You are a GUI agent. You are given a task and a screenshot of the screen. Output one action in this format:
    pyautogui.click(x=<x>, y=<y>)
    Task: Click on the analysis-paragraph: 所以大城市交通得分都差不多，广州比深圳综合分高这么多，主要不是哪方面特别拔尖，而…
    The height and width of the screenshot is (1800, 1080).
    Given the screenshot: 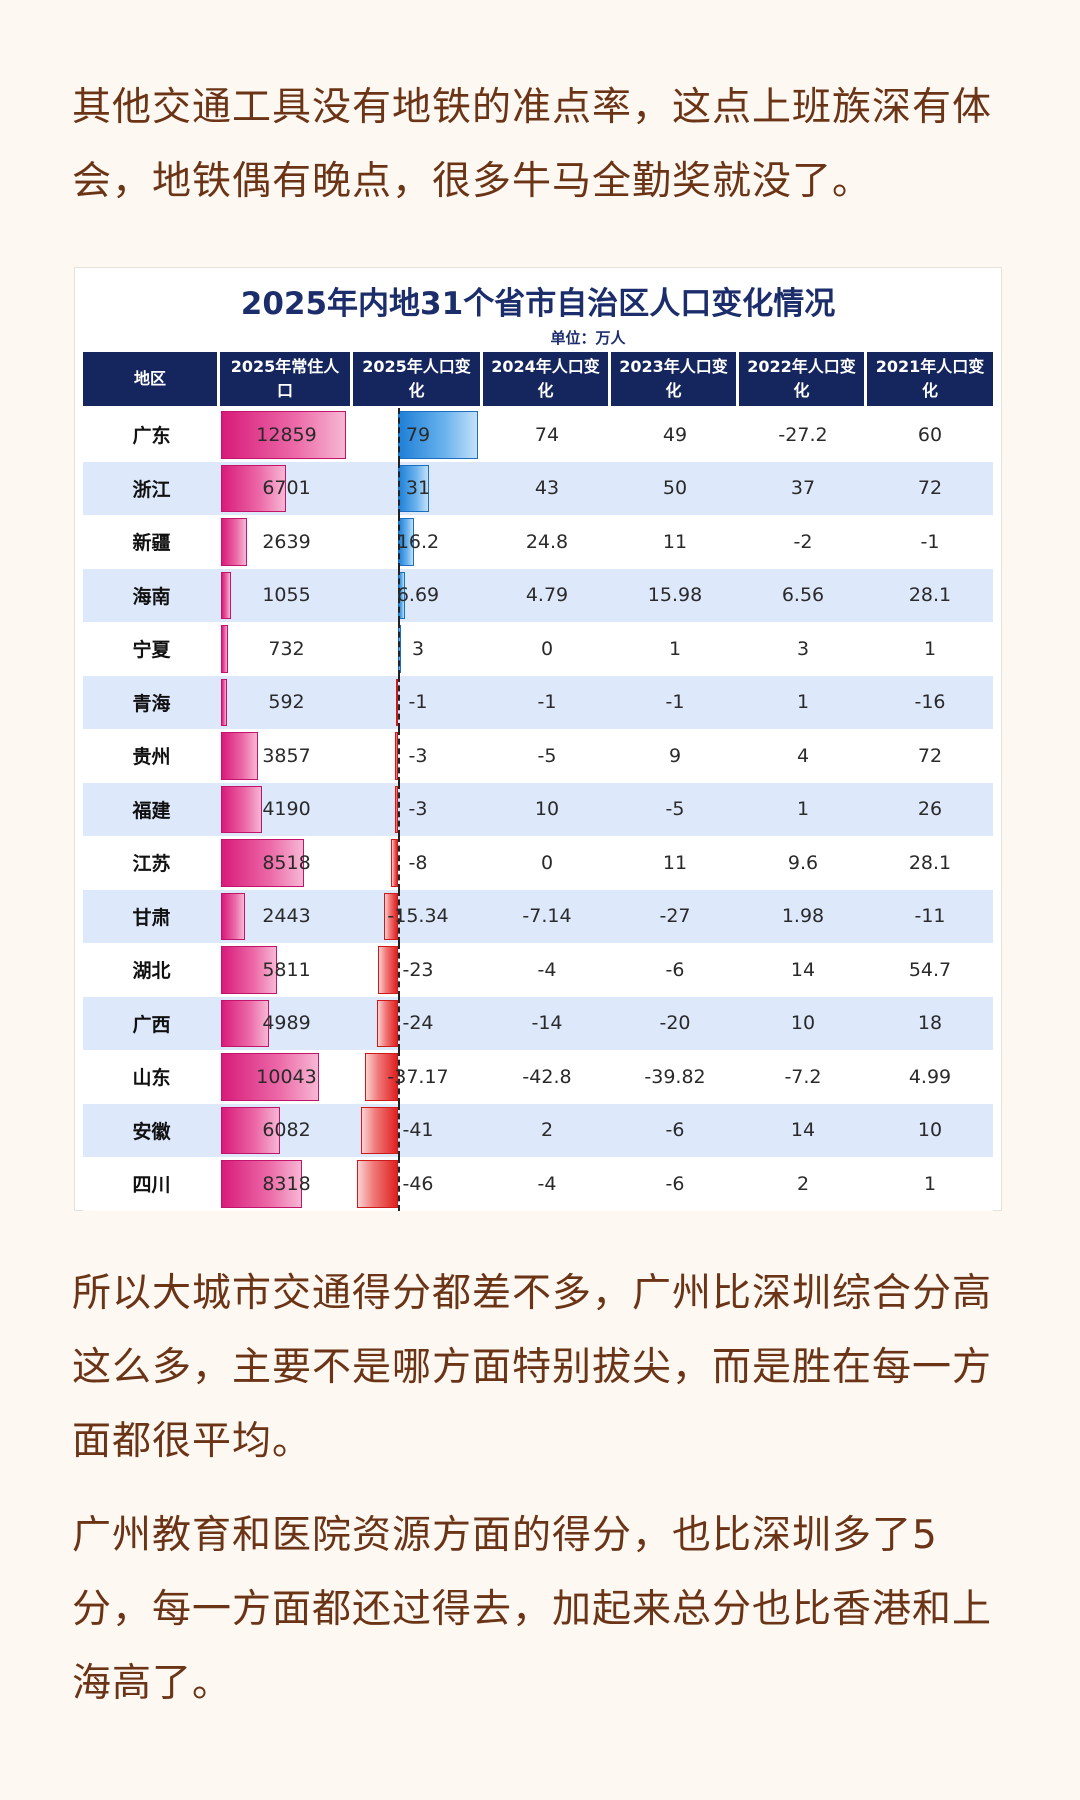 What is the action you would take?
    pyautogui.click(x=532, y=1367)
    